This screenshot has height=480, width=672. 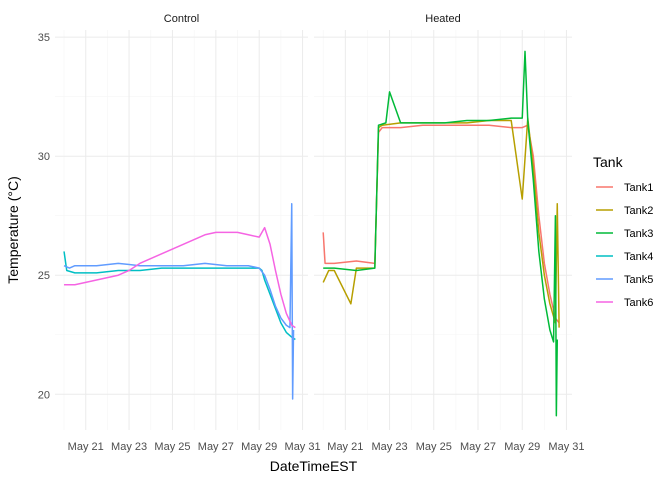 I want to click on y-tick-label-20: 20, so click(x=44, y=395).